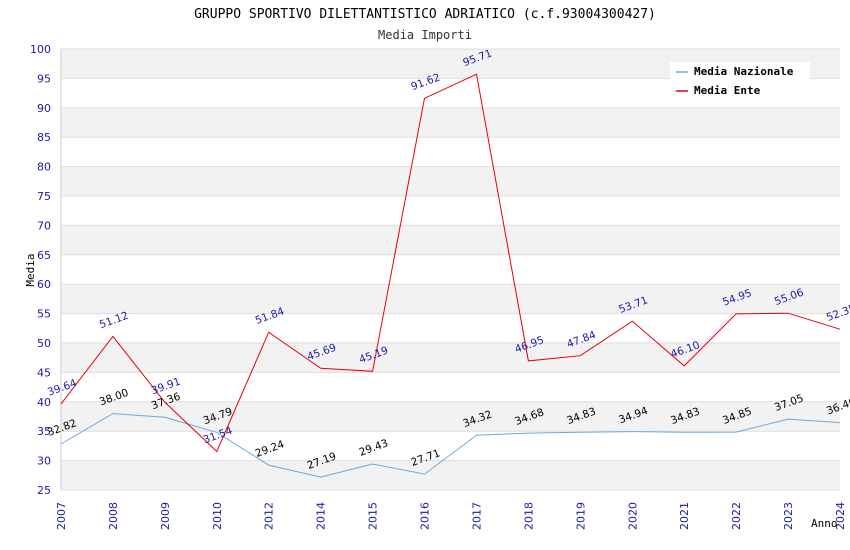 This screenshot has width=850, height=550. Describe the element at coordinates (744, 71) in the screenshot. I see `legend-label-media-nazionale: Media Nazionale` at that location.